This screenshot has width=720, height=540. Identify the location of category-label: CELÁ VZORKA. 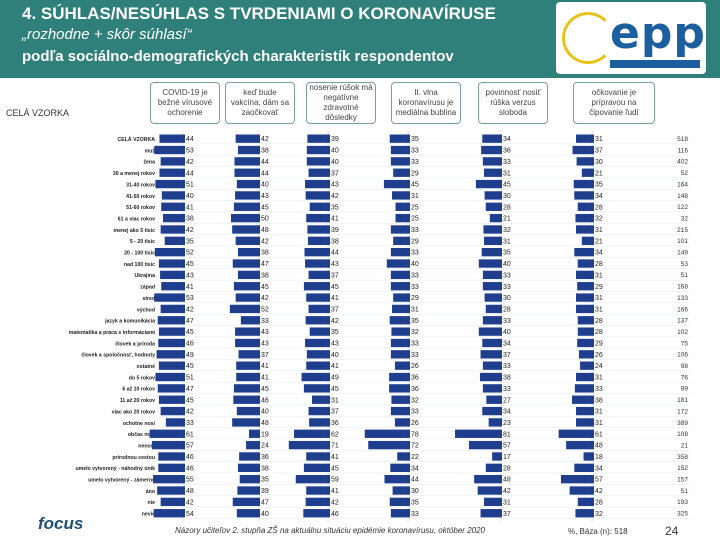
(137, 139).